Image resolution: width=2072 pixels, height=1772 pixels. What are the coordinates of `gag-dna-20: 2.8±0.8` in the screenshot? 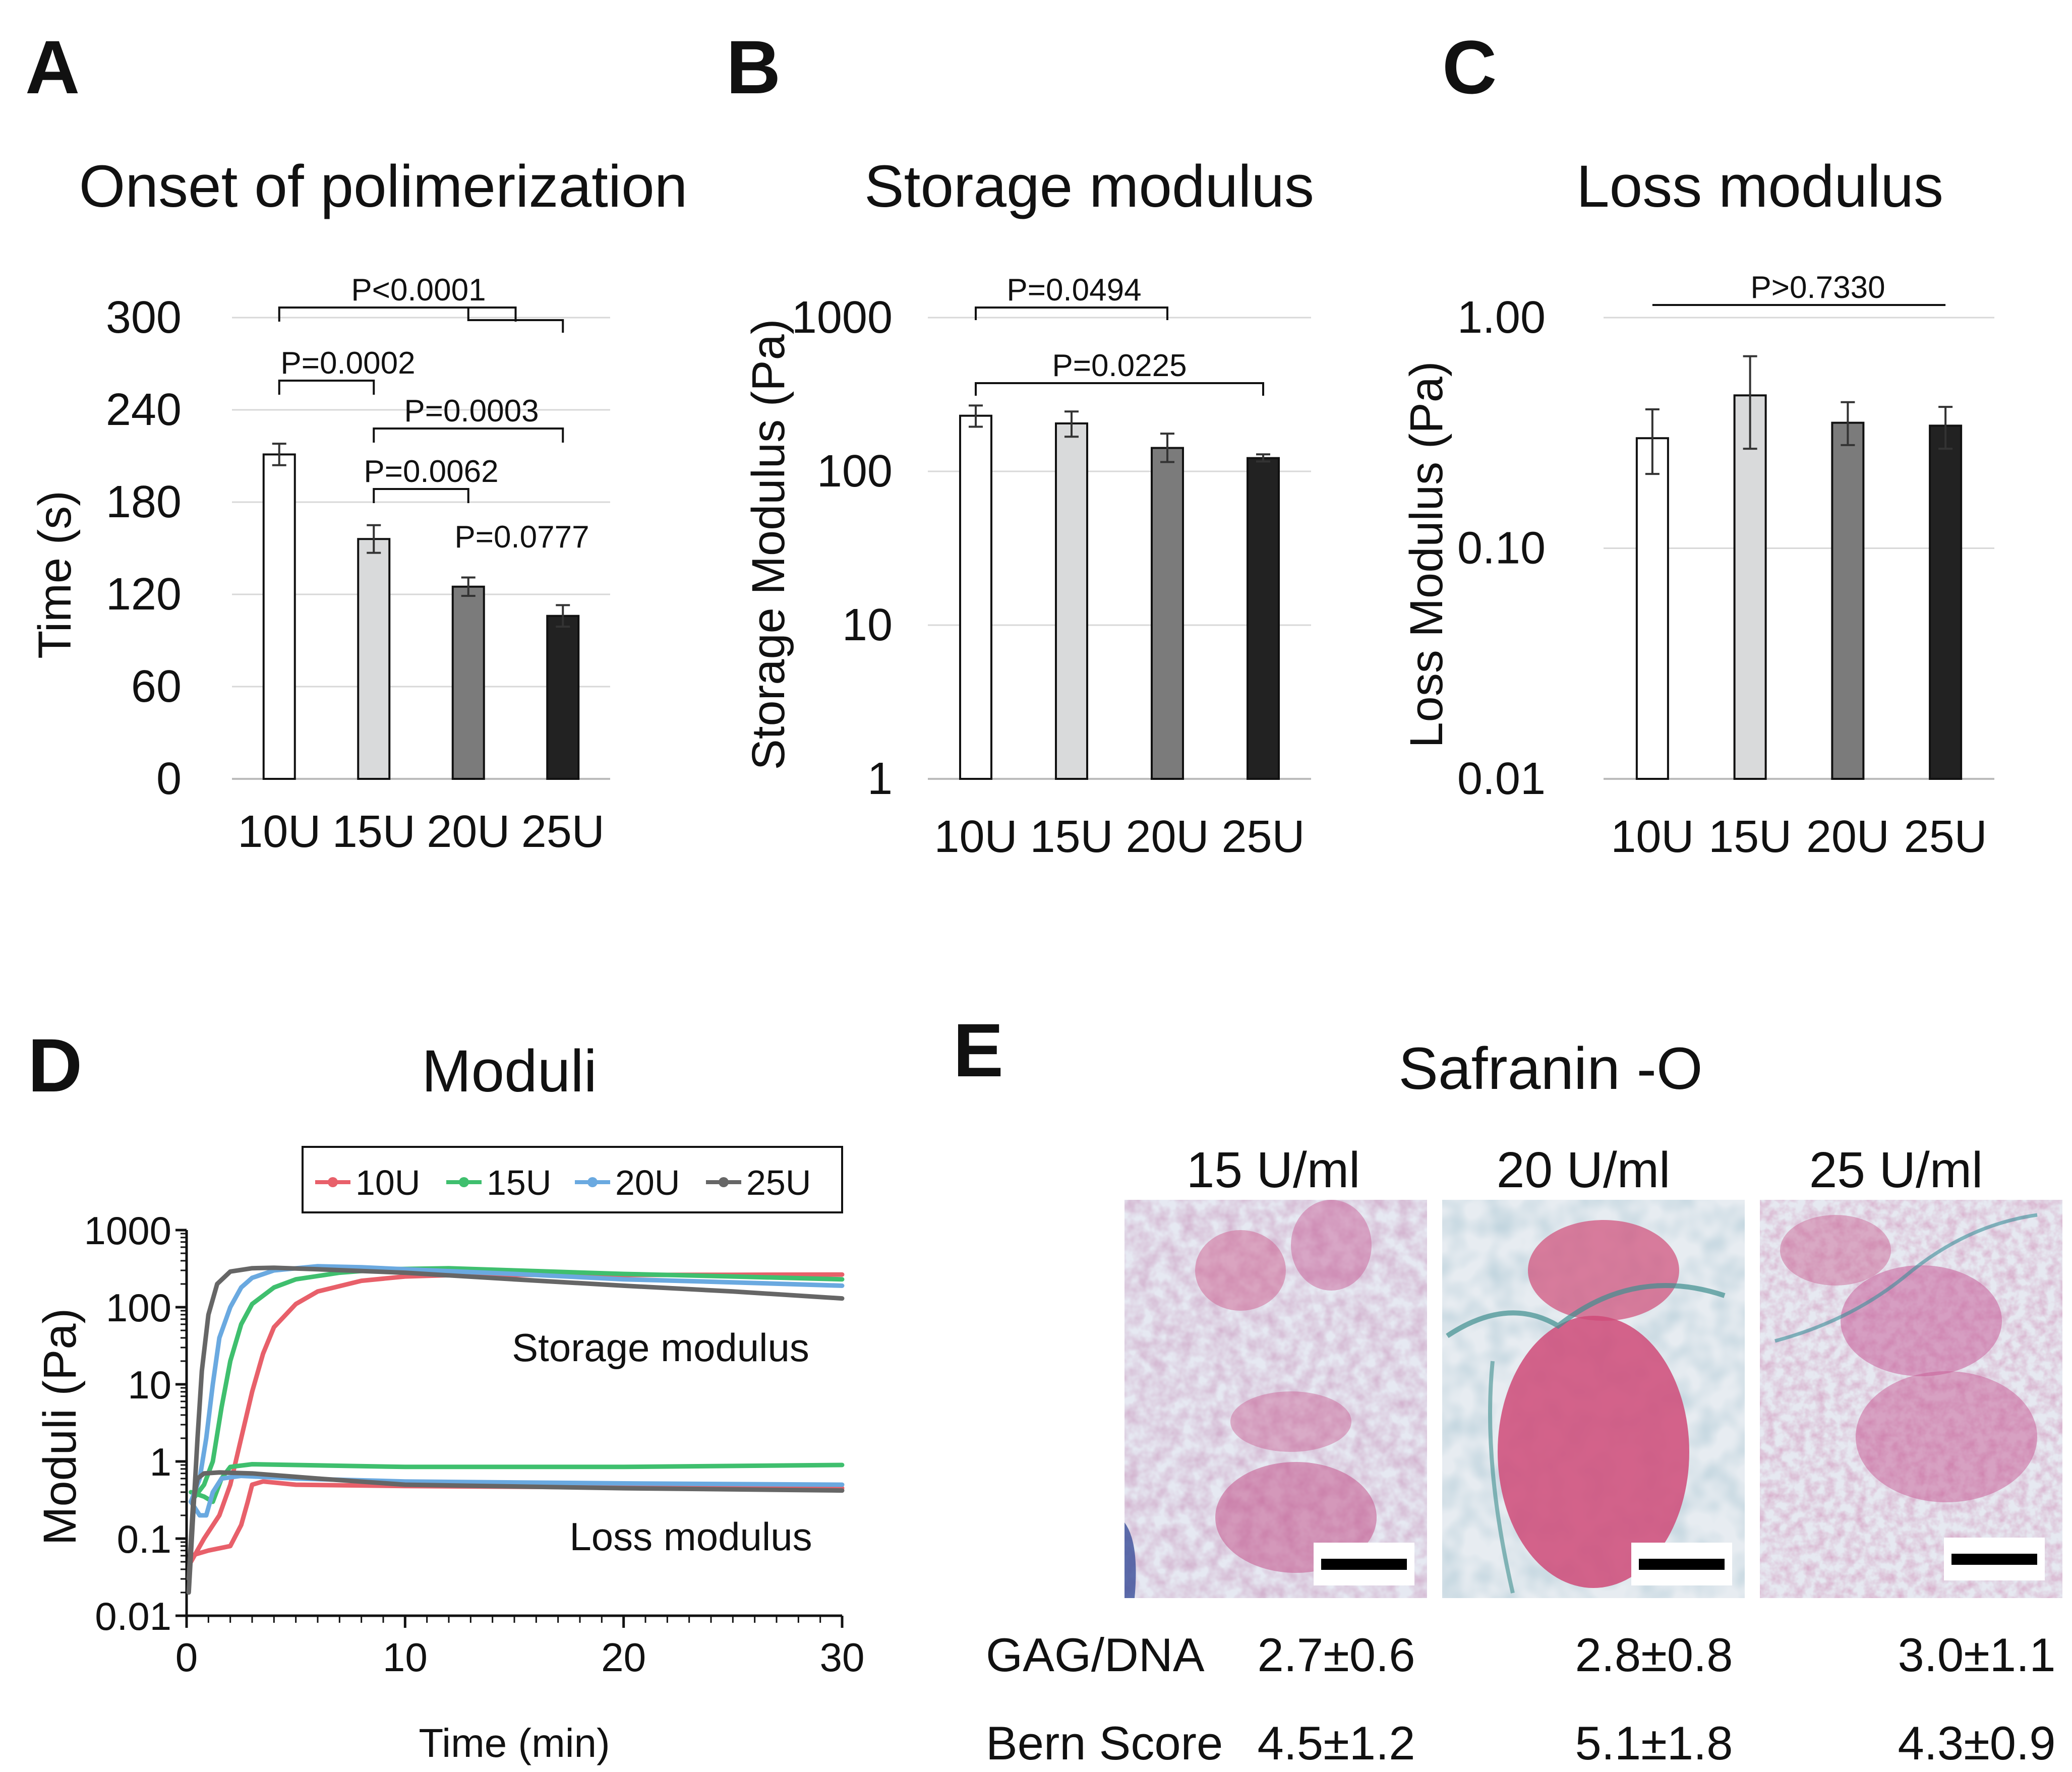 It's located at (1654, 1655).